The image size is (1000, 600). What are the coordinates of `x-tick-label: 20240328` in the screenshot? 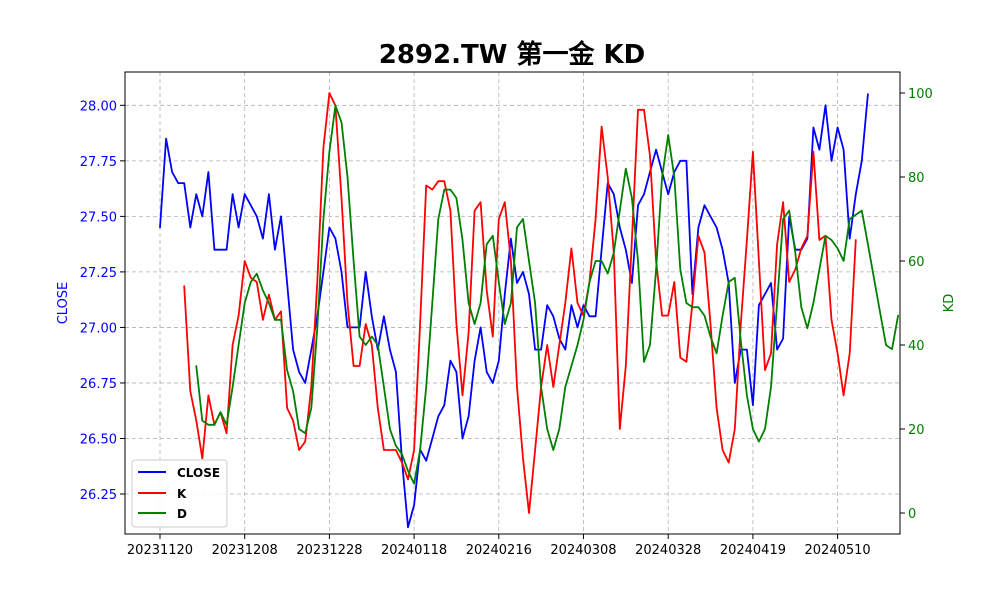 It's located at (668, 550).